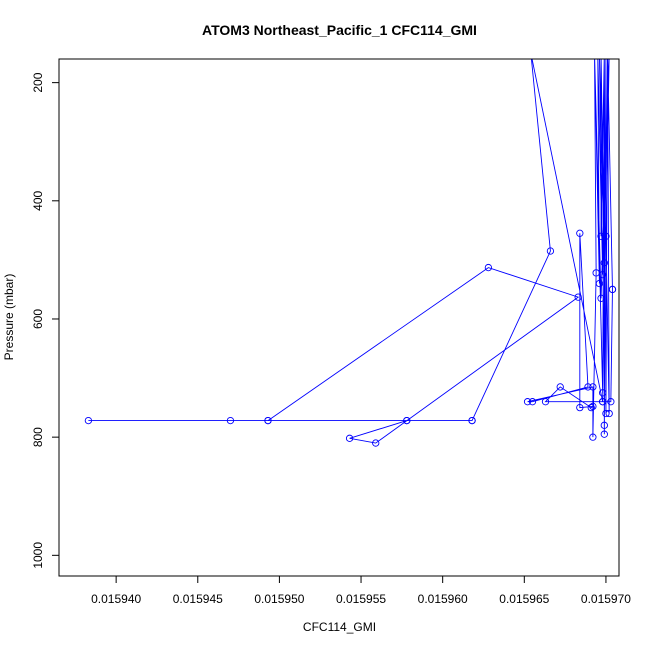  Describe the element at coordinates (606, 599) in the screenshot. I see `x-tick-label: 0.015970` at that location.